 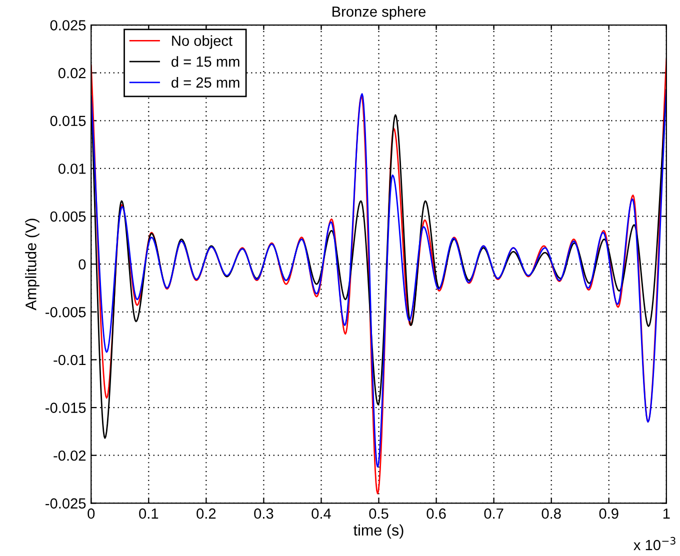 What do you see at coordinates (206, 513) in the screenshot?
I see `x-tick-label: 0.2` at bounding box center [206, 513].